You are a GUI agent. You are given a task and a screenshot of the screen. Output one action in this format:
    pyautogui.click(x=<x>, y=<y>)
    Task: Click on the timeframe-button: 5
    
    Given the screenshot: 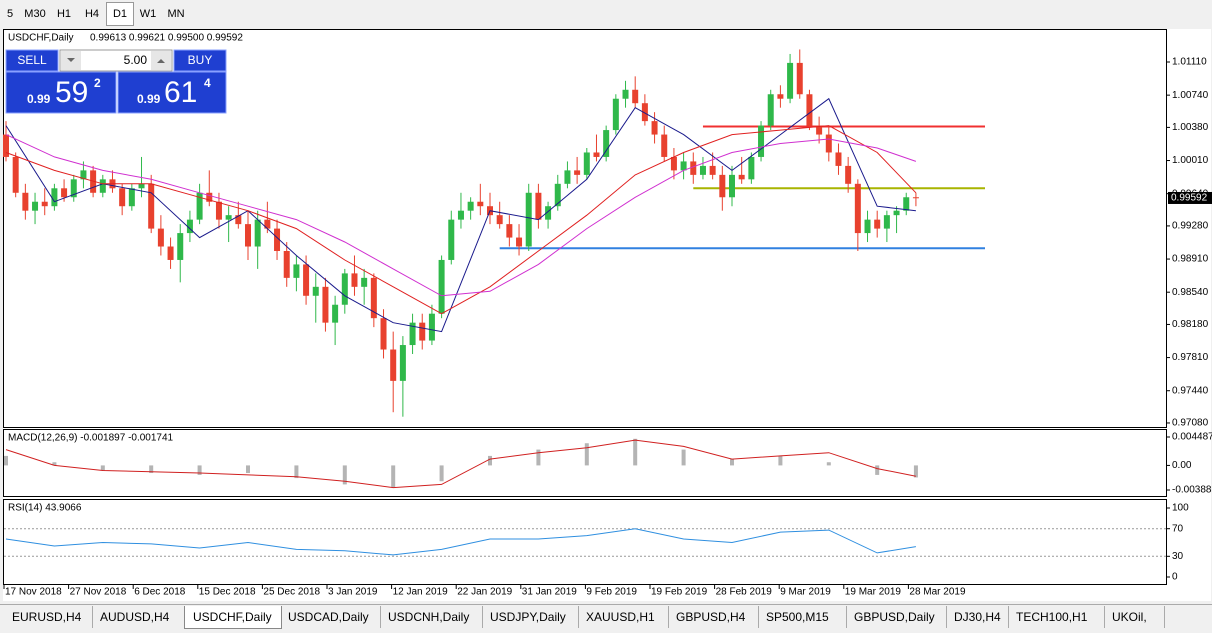 What is the action you would take?
    pyautogui.click(x=10, y=14)
    